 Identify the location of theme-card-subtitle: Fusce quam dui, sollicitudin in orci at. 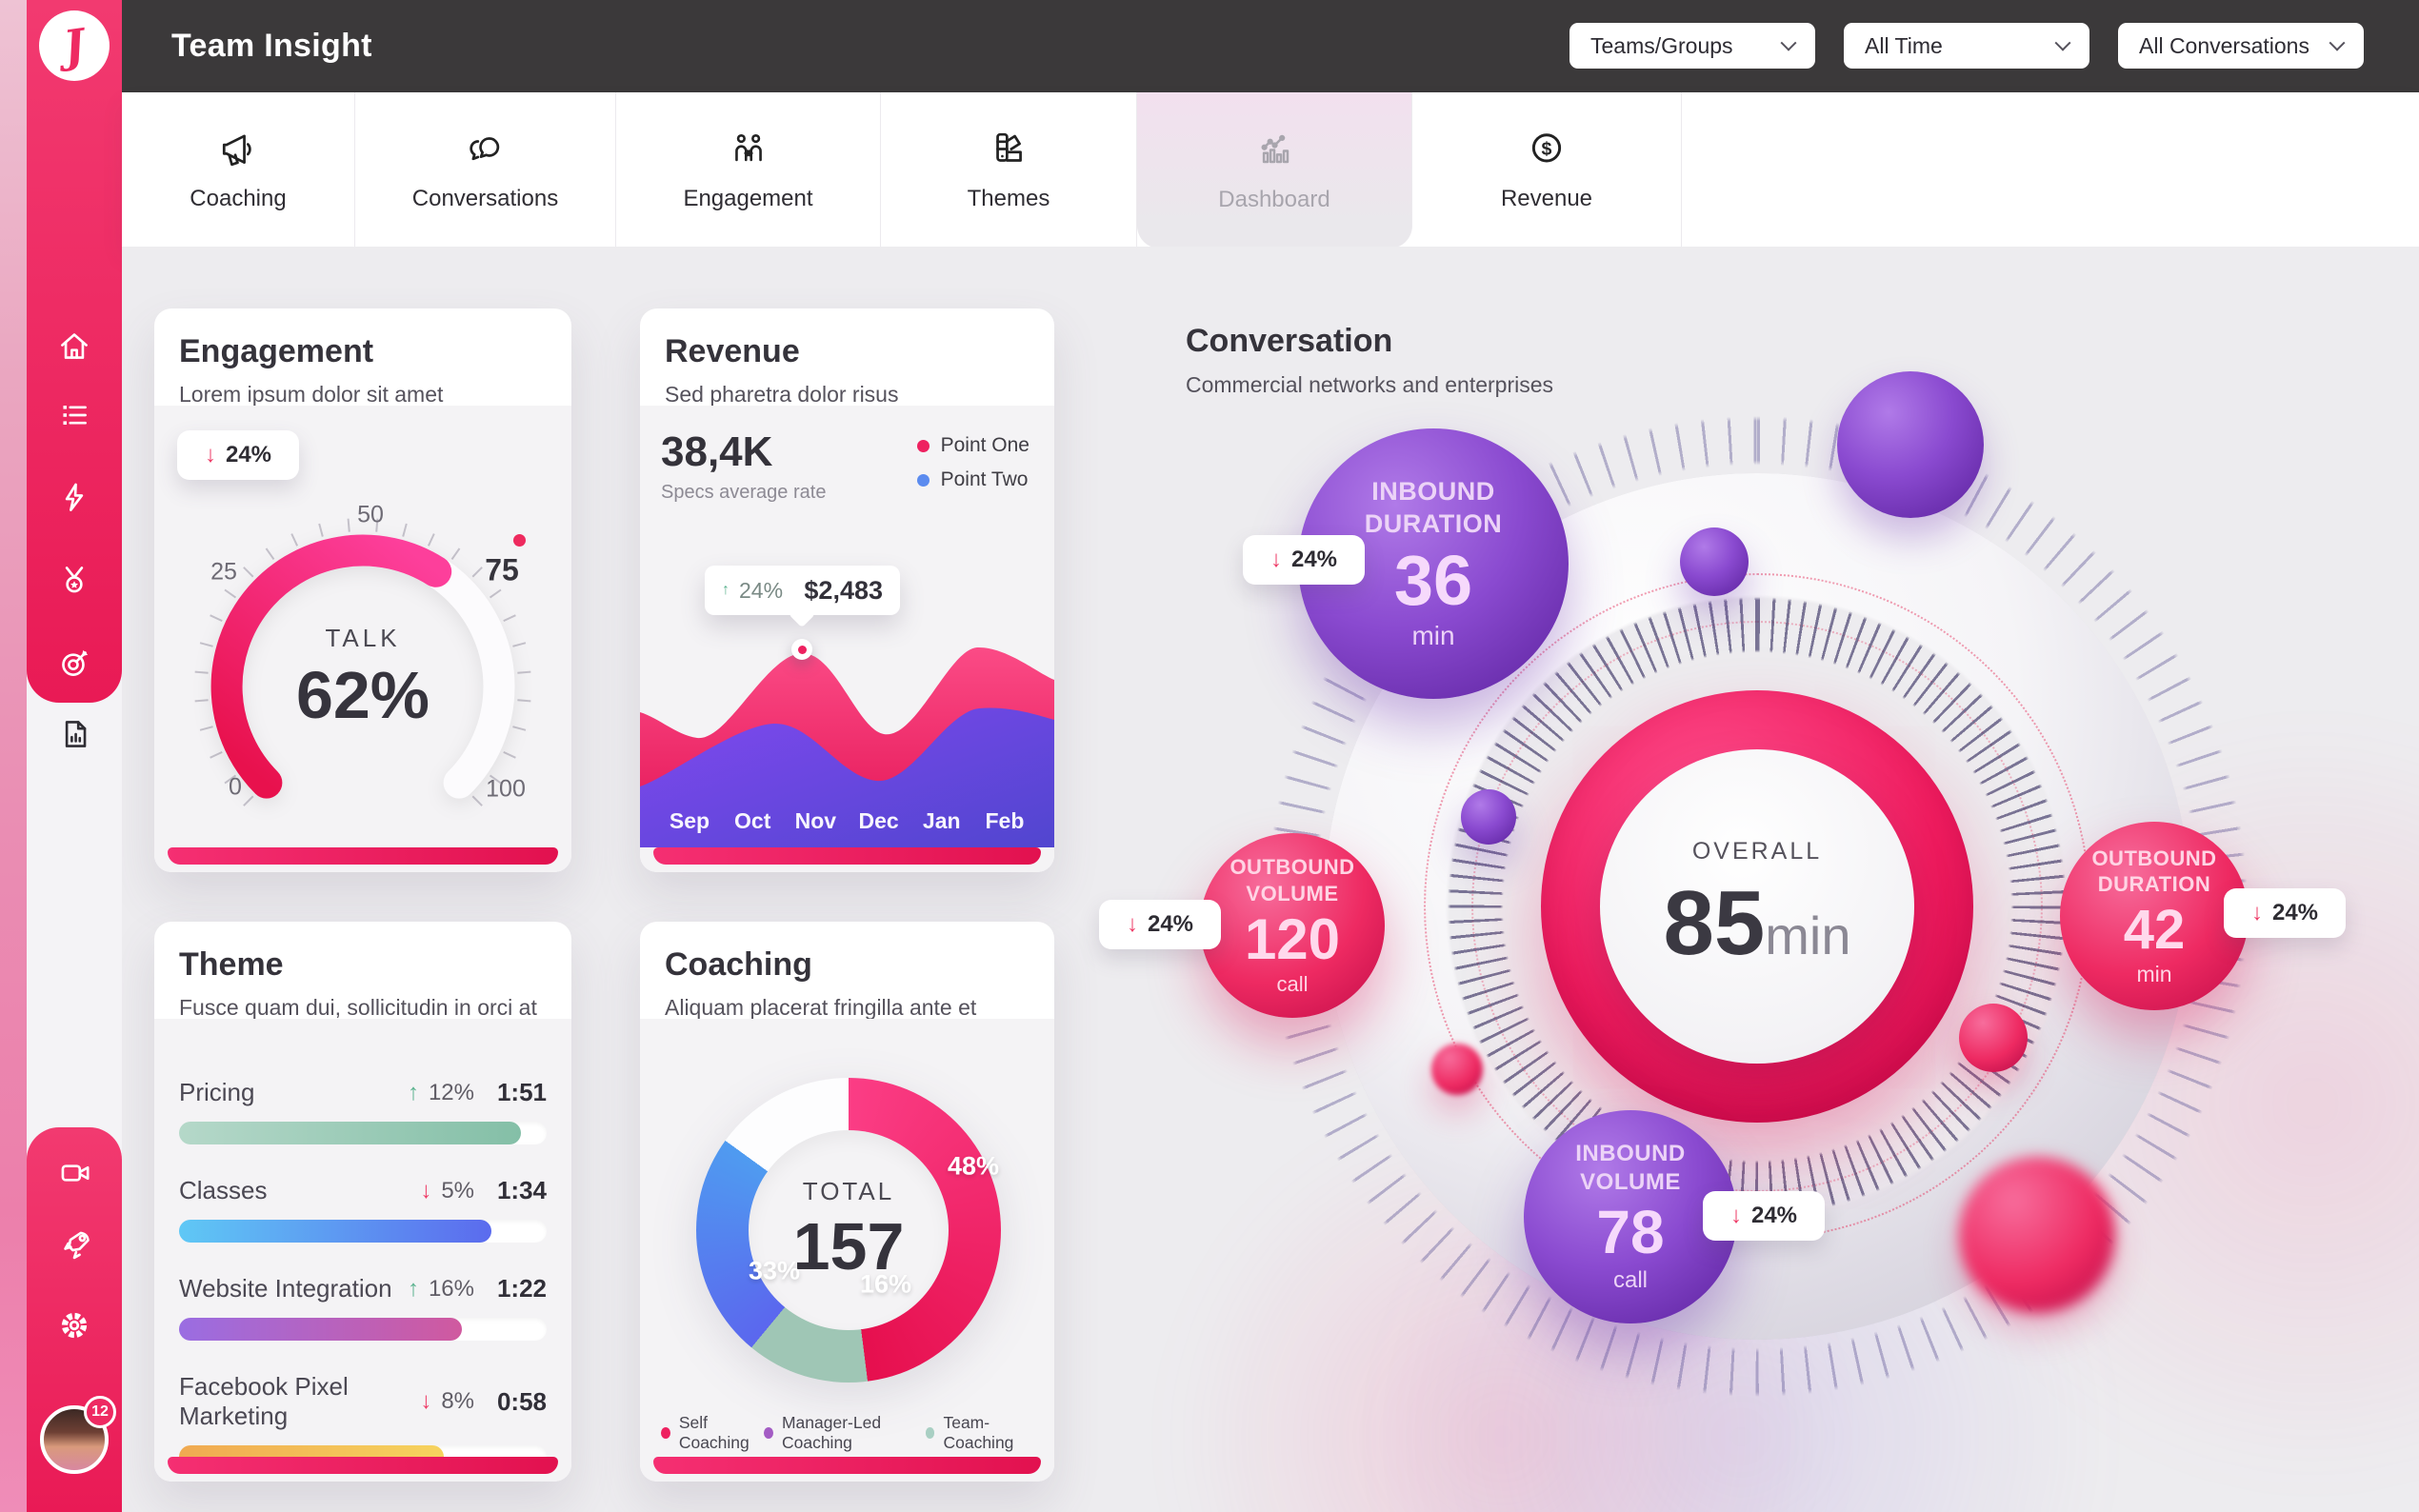
(358, 1007).